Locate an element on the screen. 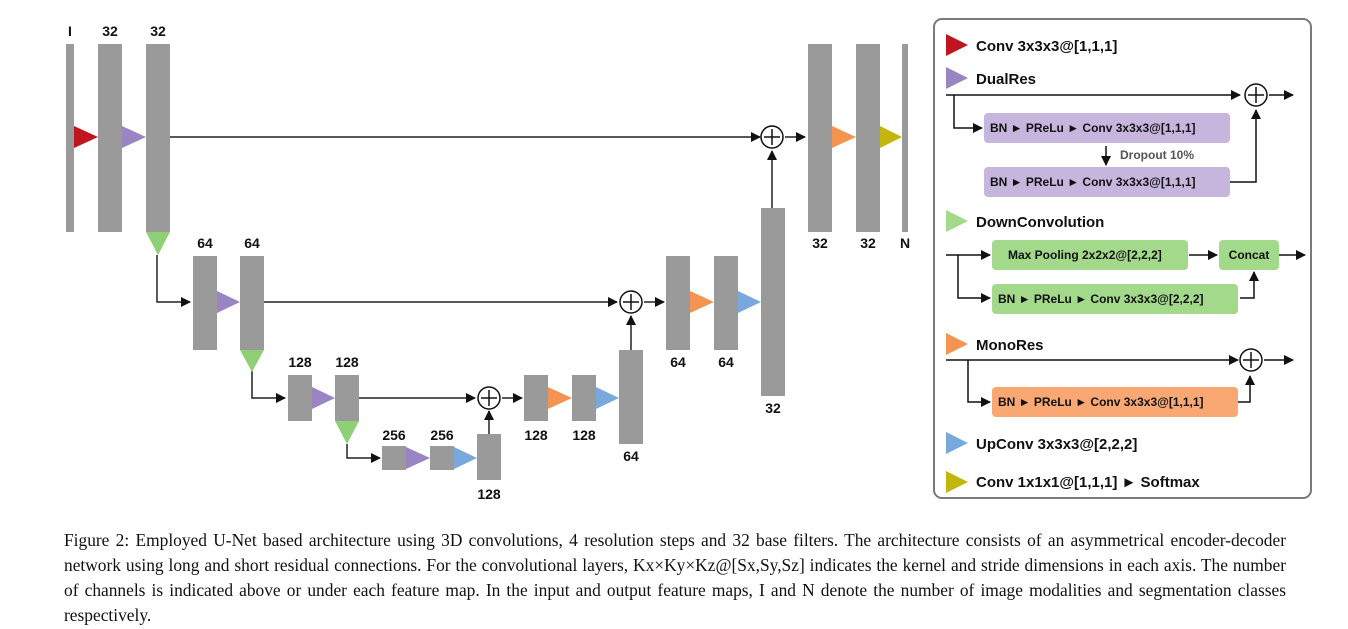 The width and height of the screenshot is (1348, 629). feature-map-enc3a is located at coordinates (300, 398).